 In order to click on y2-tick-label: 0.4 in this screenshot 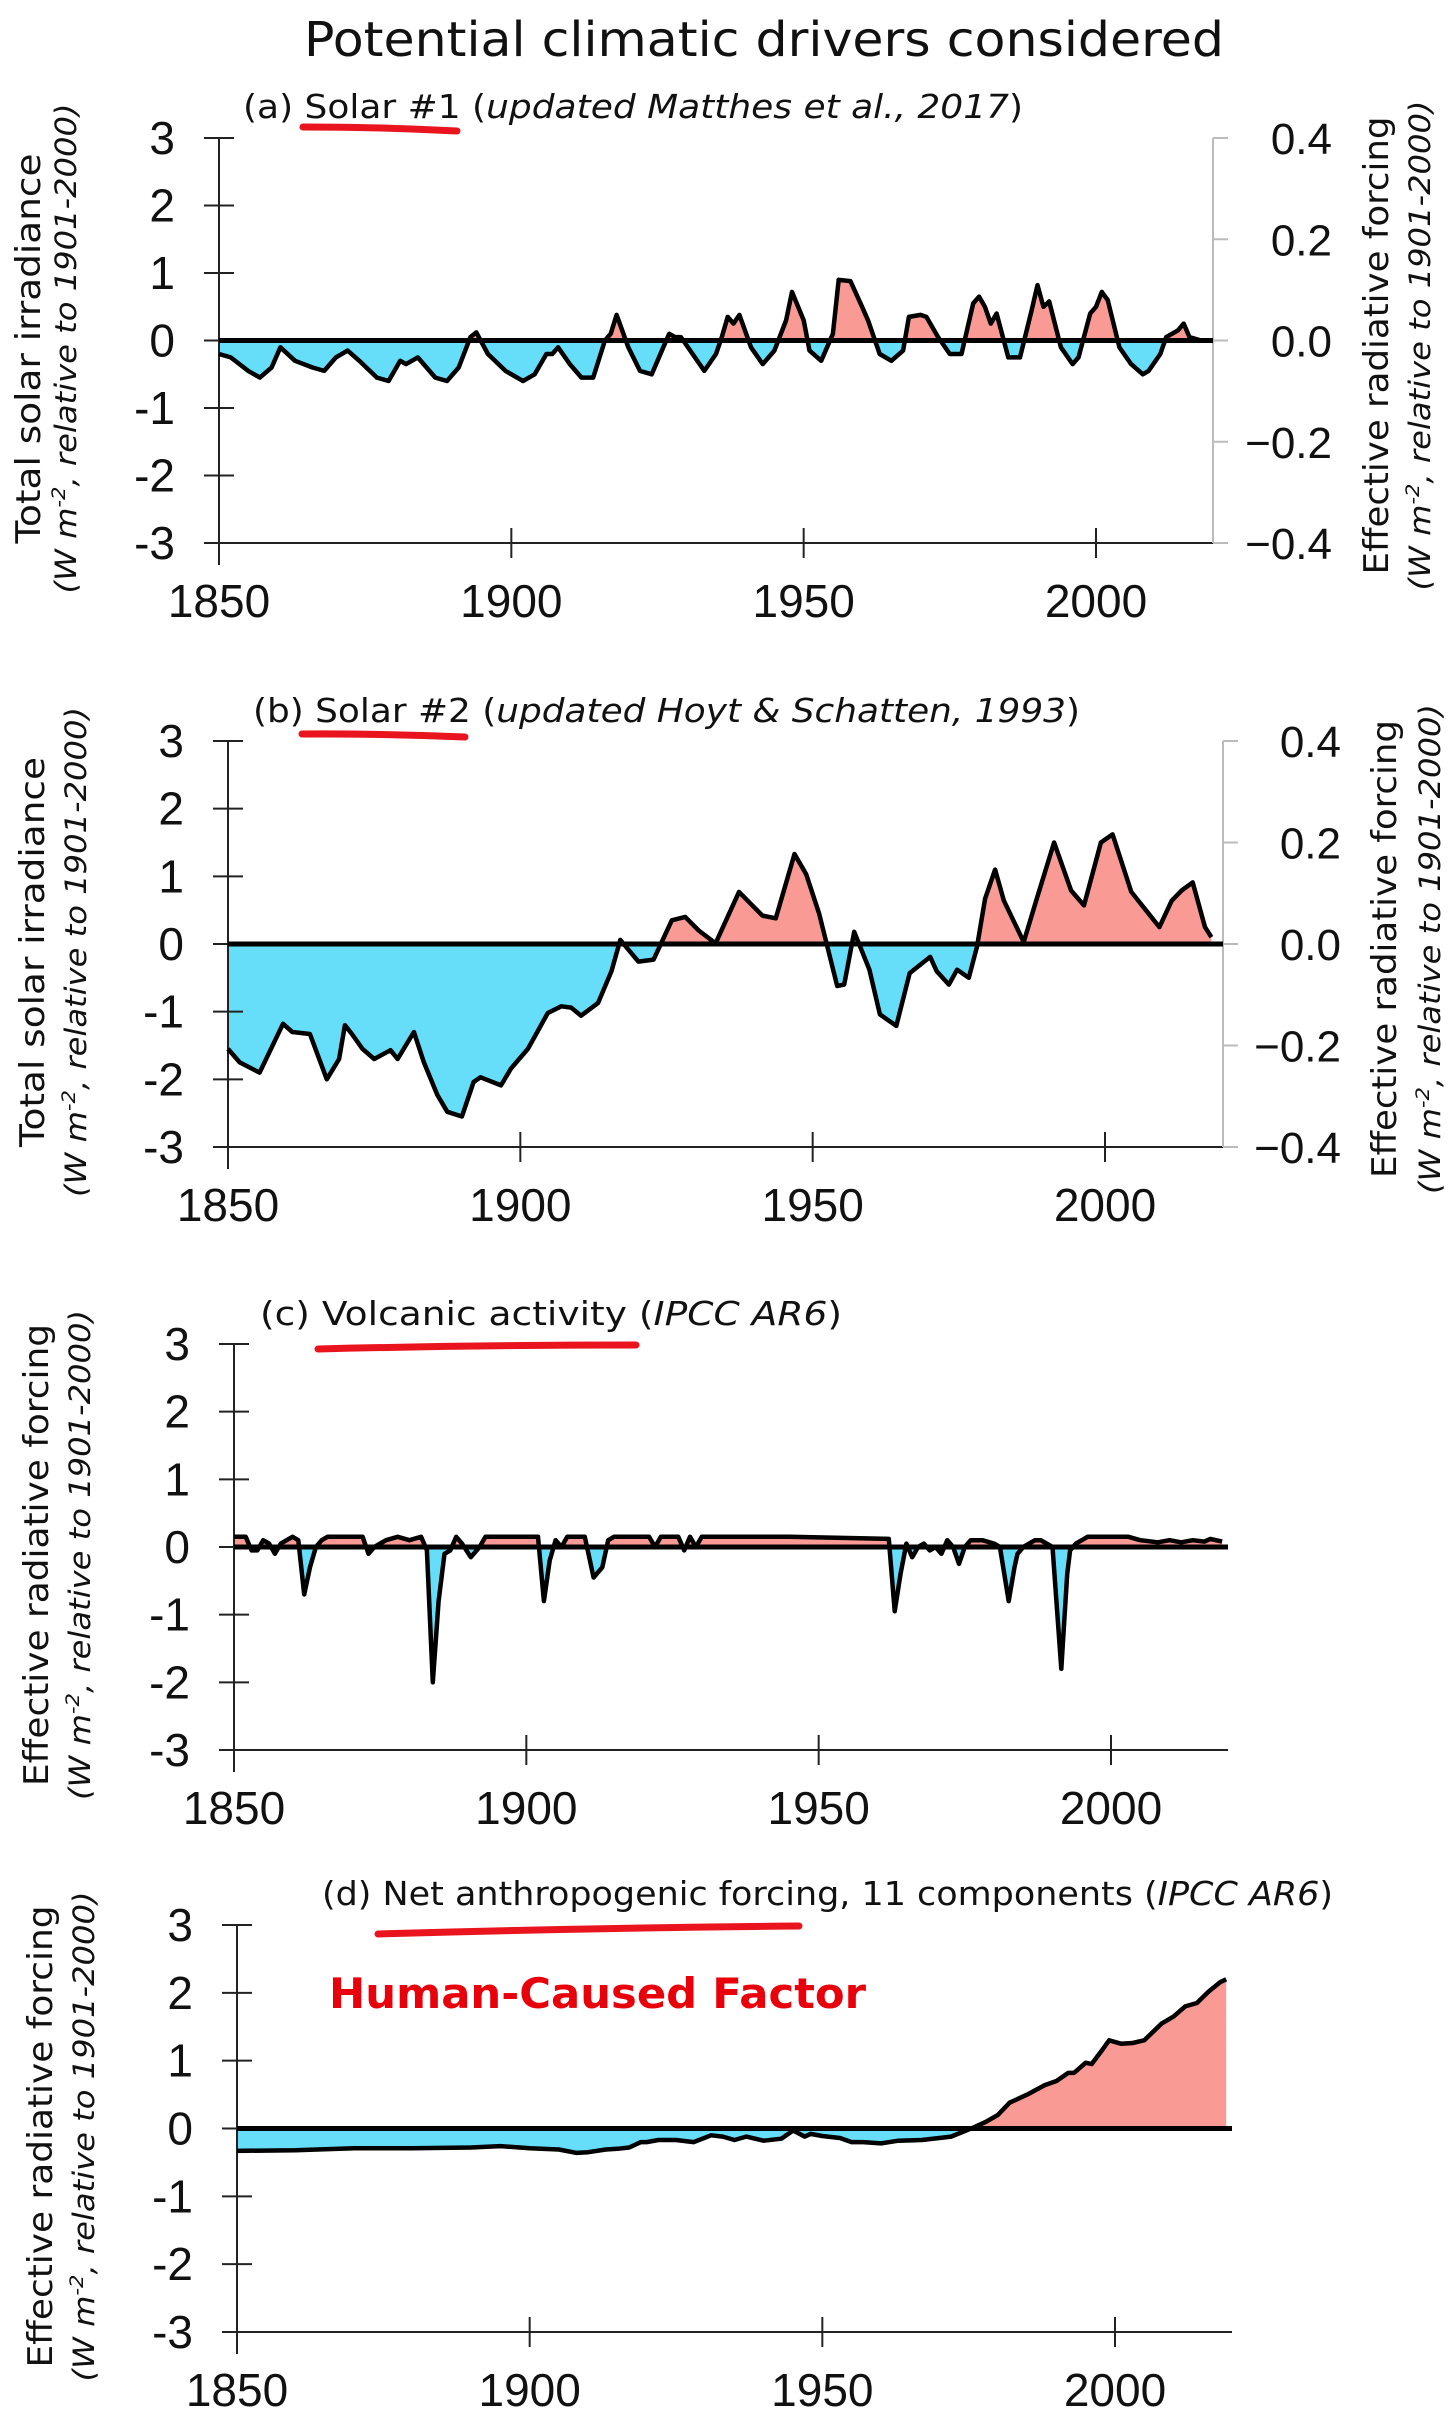, I will do `click(1310, 742)`.